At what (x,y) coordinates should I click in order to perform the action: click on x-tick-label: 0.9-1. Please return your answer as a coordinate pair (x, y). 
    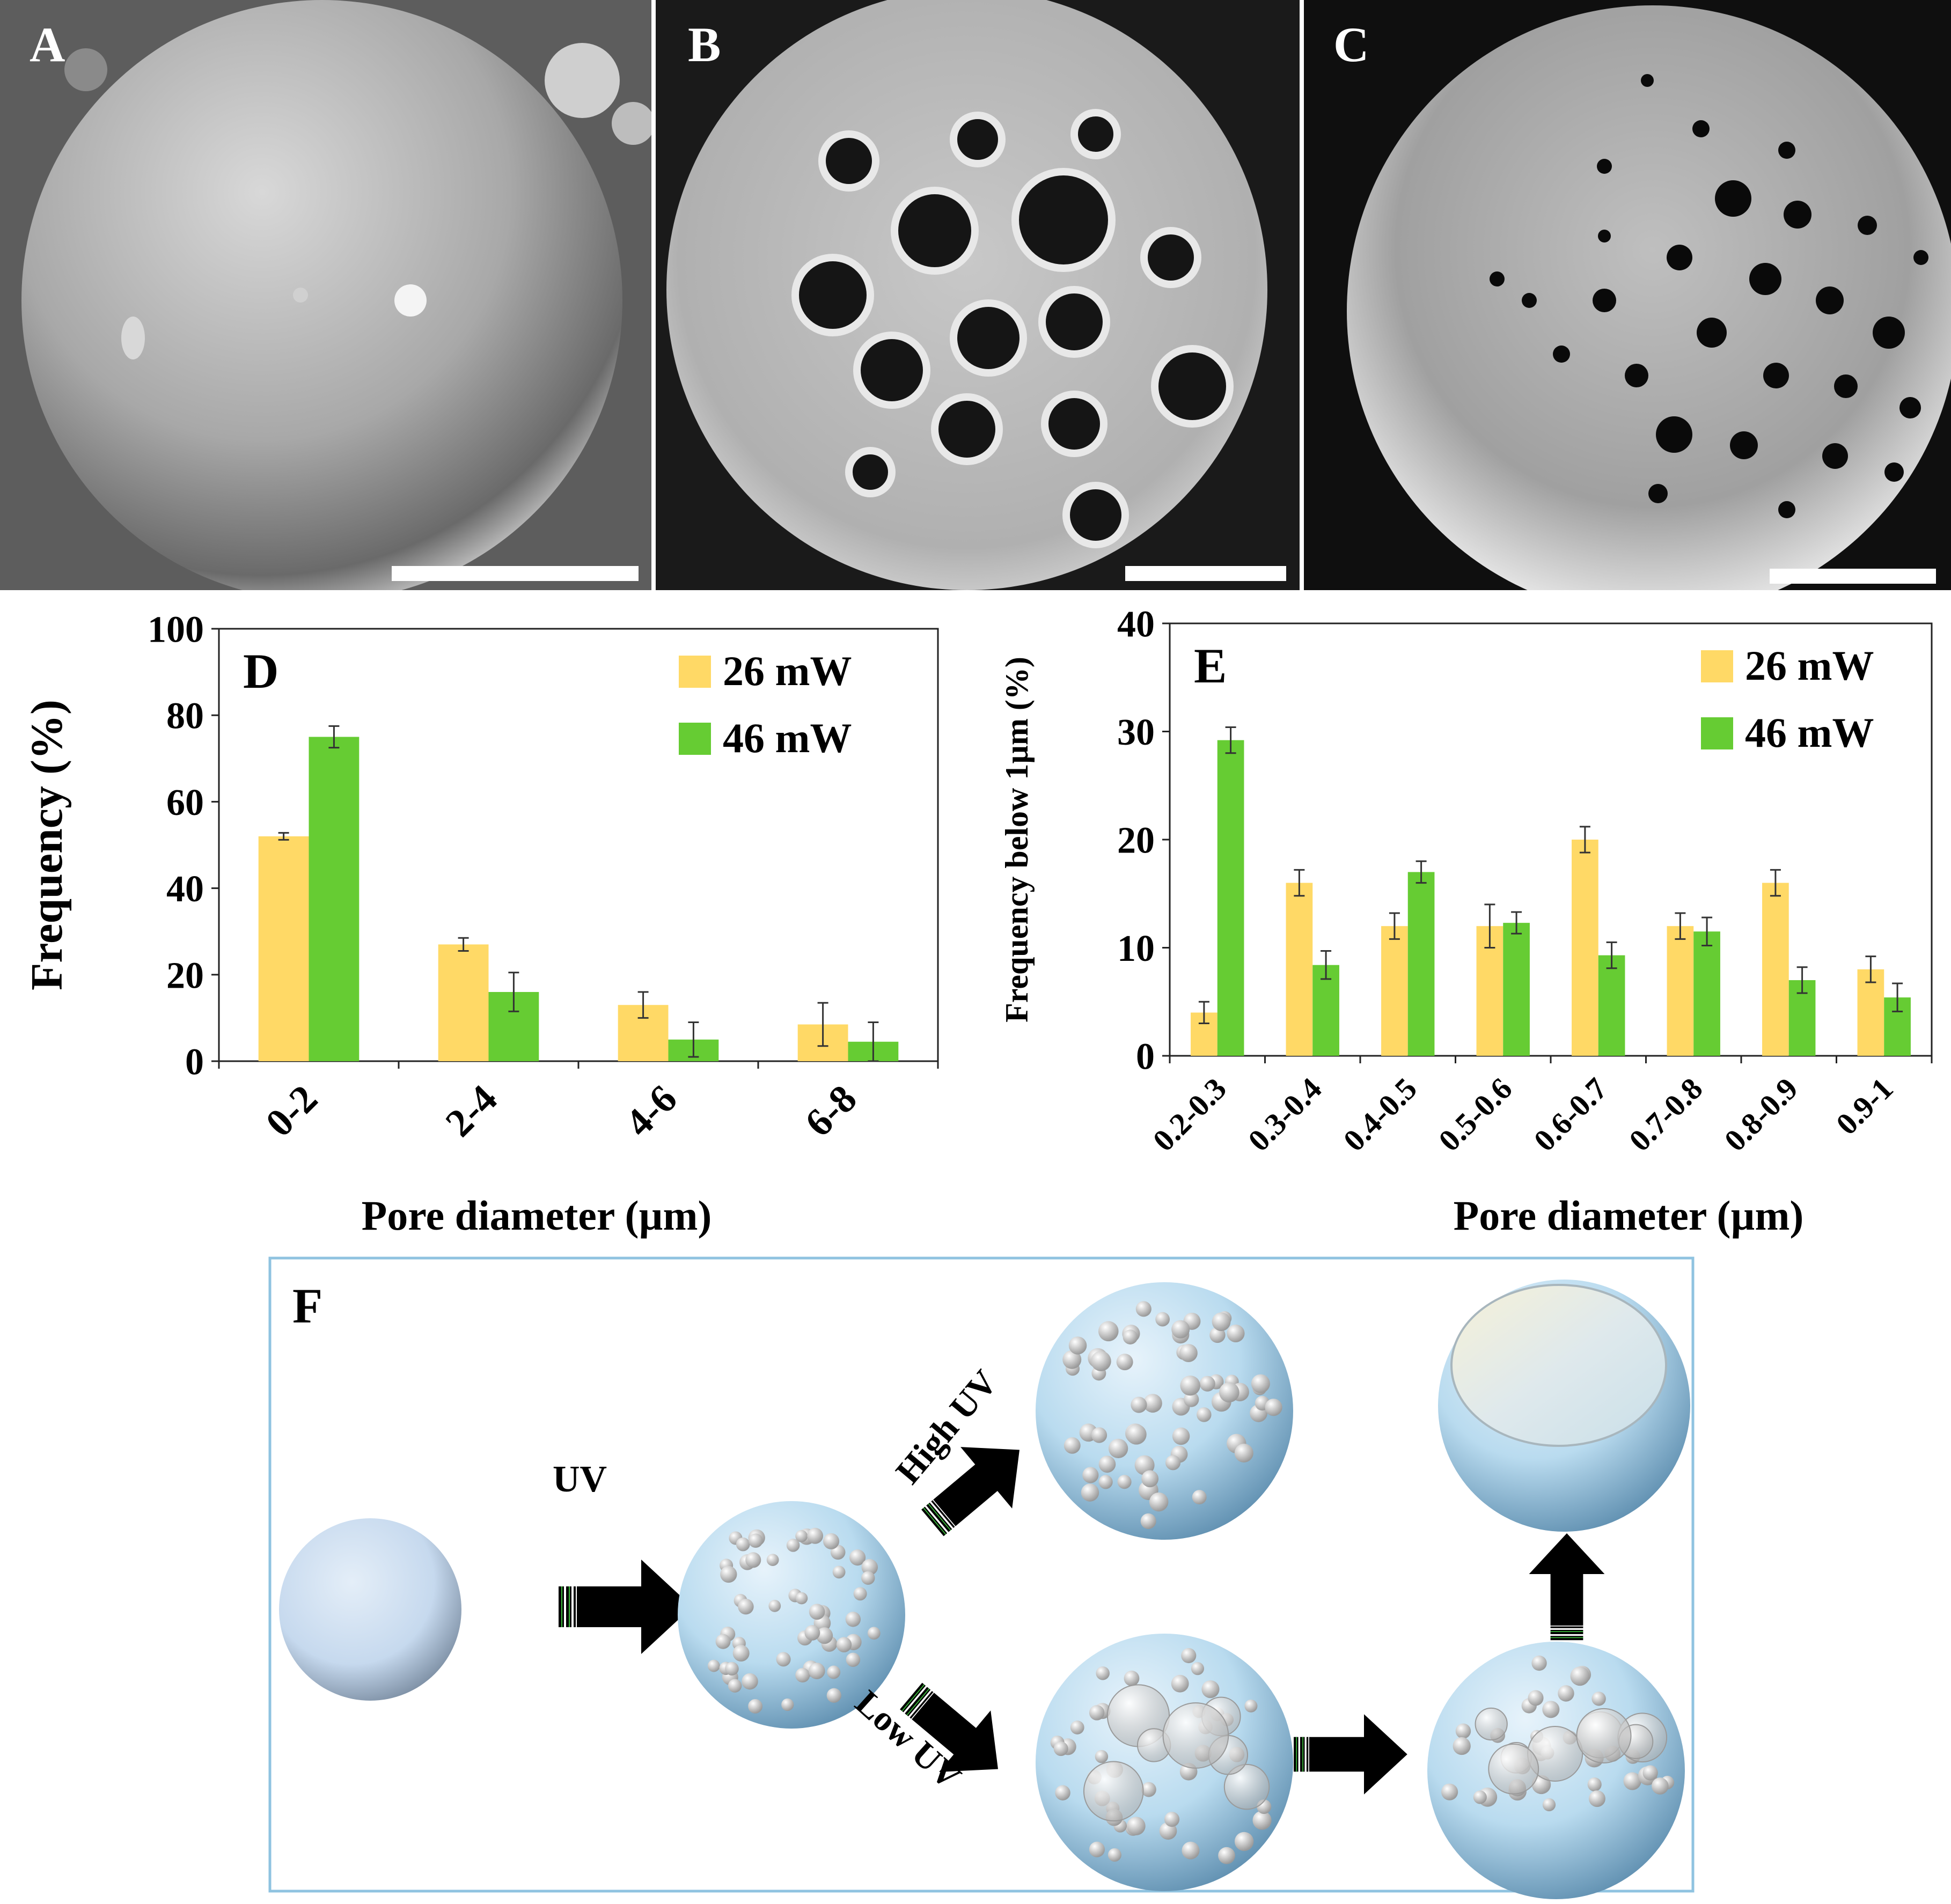
    Looking at the image, I should click on (1864, 1106).